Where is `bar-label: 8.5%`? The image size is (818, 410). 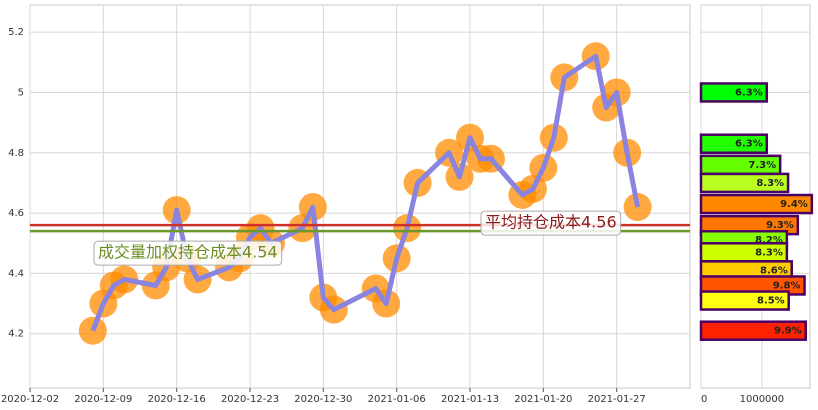 bar-label: 8.5% is located at coordinates (771, 301).